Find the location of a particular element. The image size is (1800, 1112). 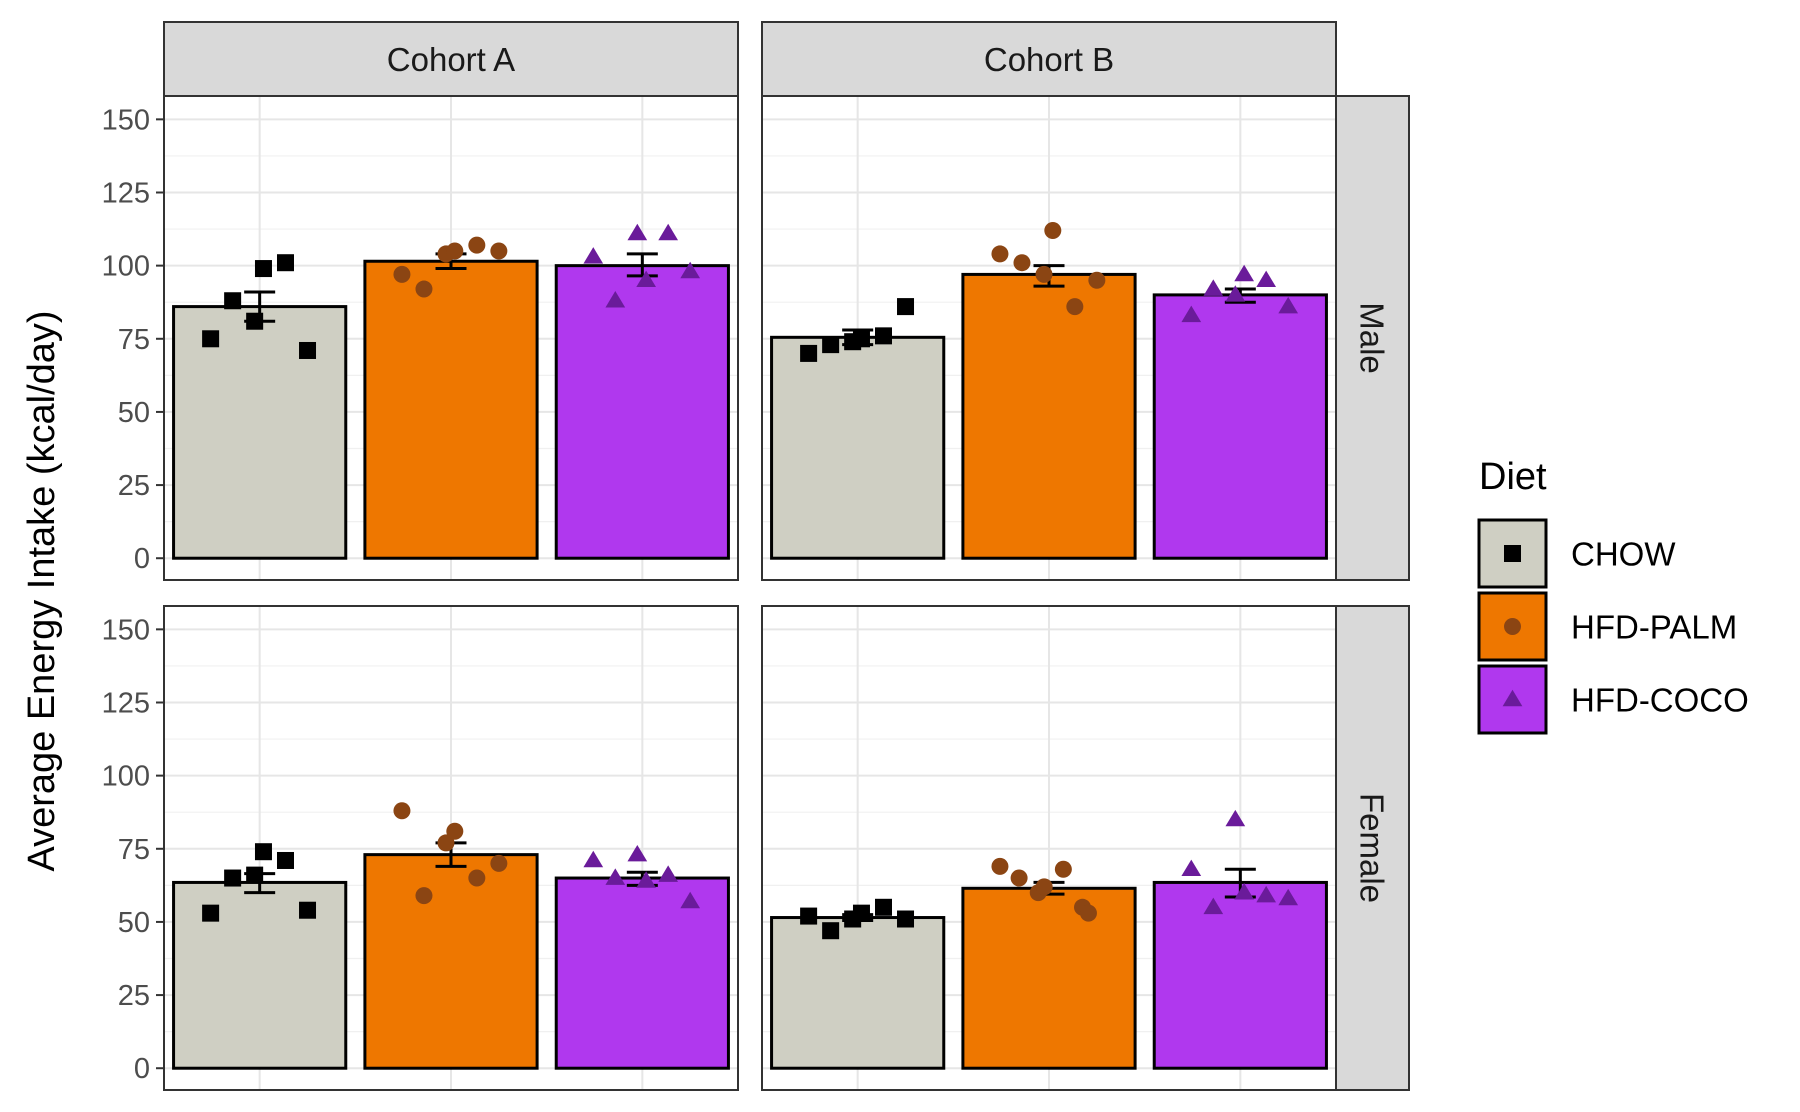

legend-entry: HFD-COCO is located at coordinates (1613, 699).